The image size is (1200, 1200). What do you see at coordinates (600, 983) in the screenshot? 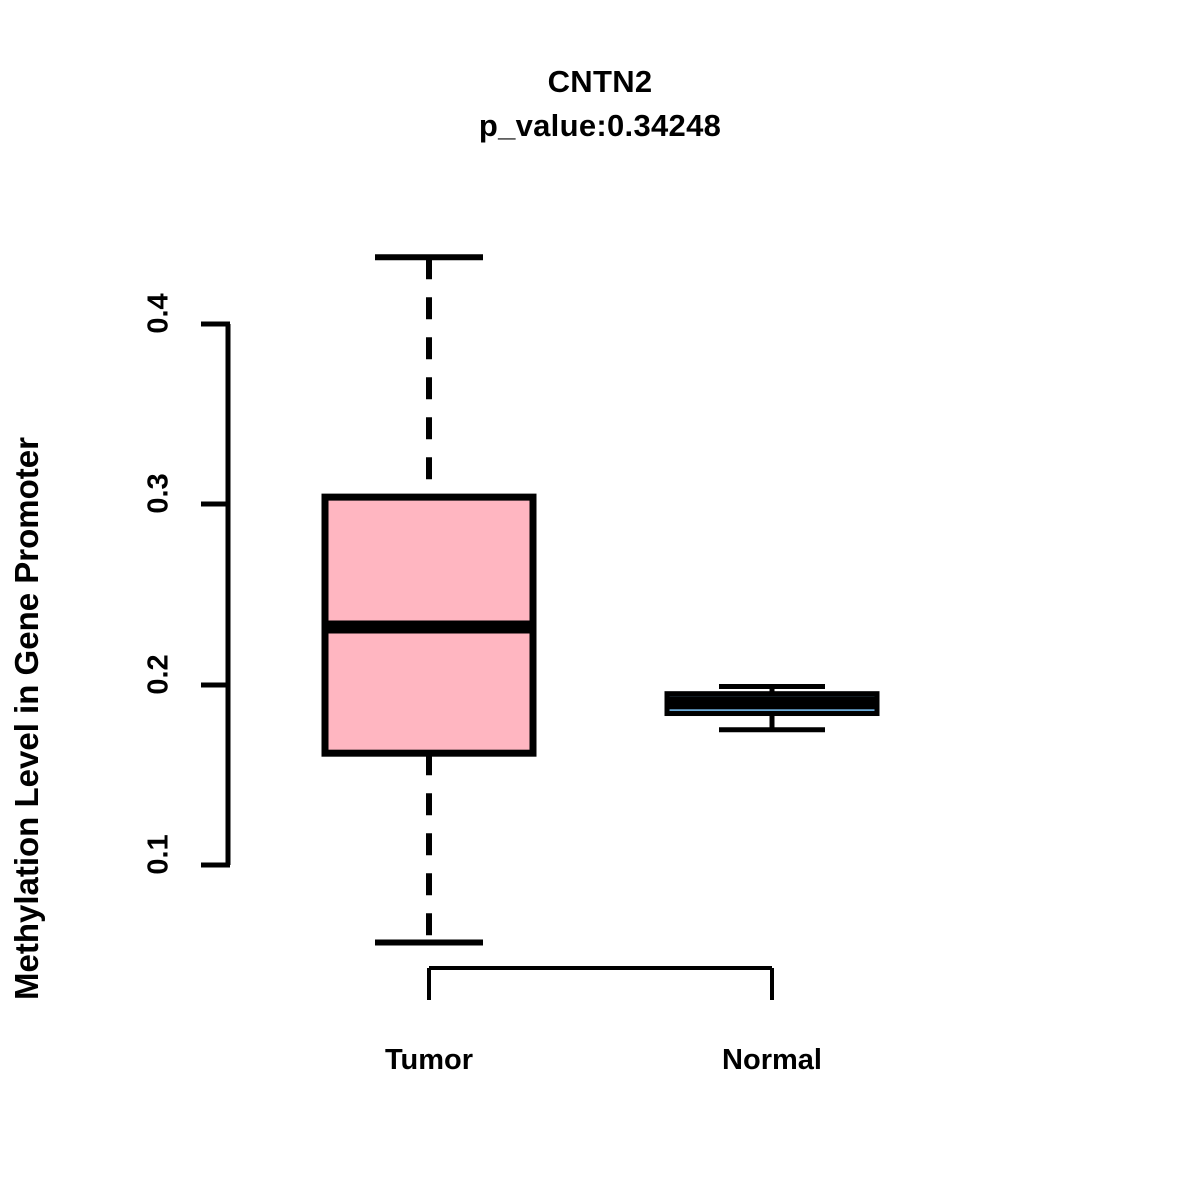
I see `x-axis` at bounding box center [600, 983].